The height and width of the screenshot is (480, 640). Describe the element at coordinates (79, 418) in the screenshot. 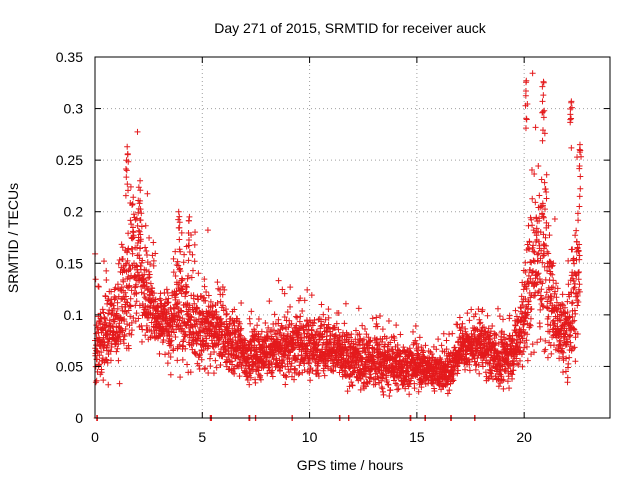

I see `y-tick-label: 0` at that location.